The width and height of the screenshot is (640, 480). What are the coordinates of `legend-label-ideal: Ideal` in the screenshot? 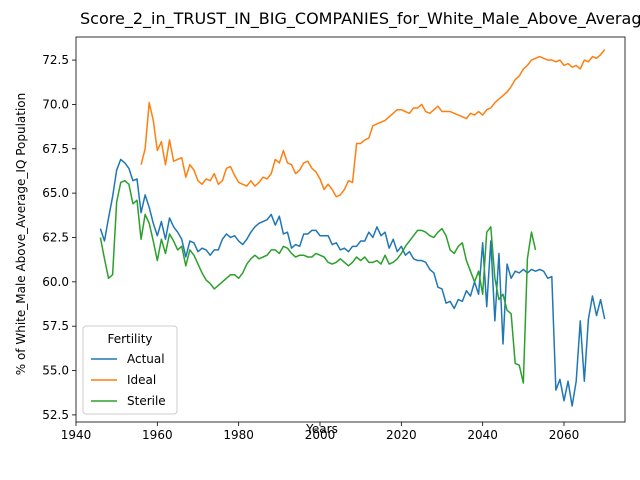 It's located at (141, 380).